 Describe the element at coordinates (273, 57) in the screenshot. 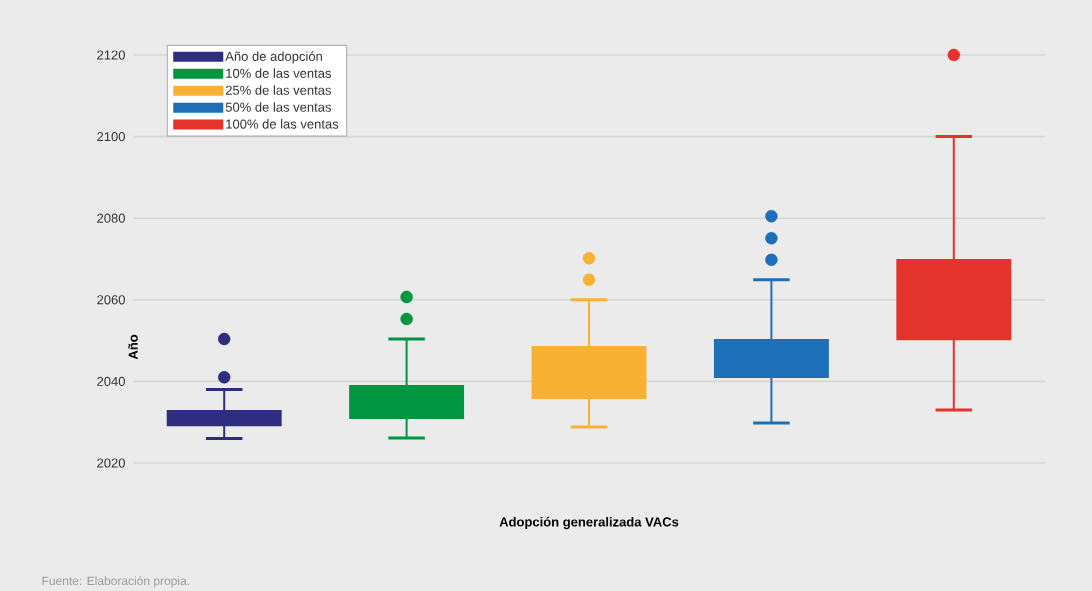

I see `legend-label: Año de adopción` at that location.